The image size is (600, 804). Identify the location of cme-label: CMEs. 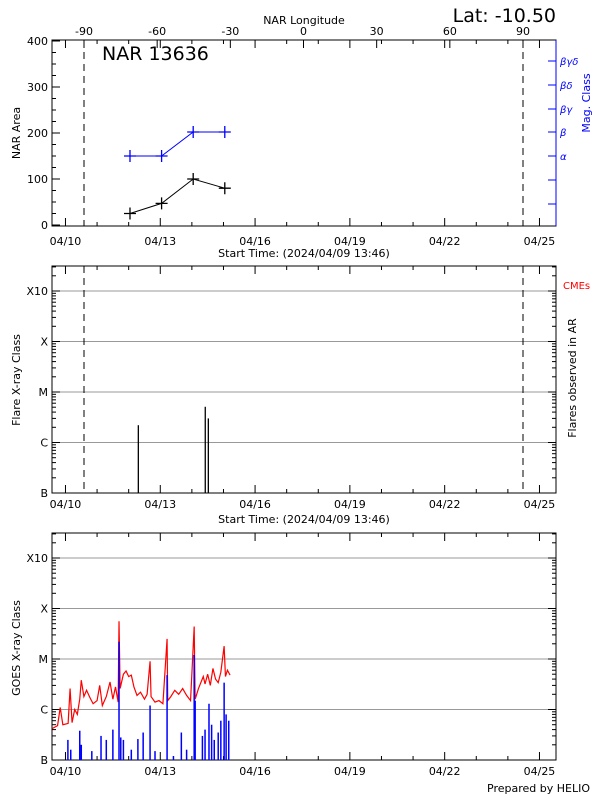
(576, 286).